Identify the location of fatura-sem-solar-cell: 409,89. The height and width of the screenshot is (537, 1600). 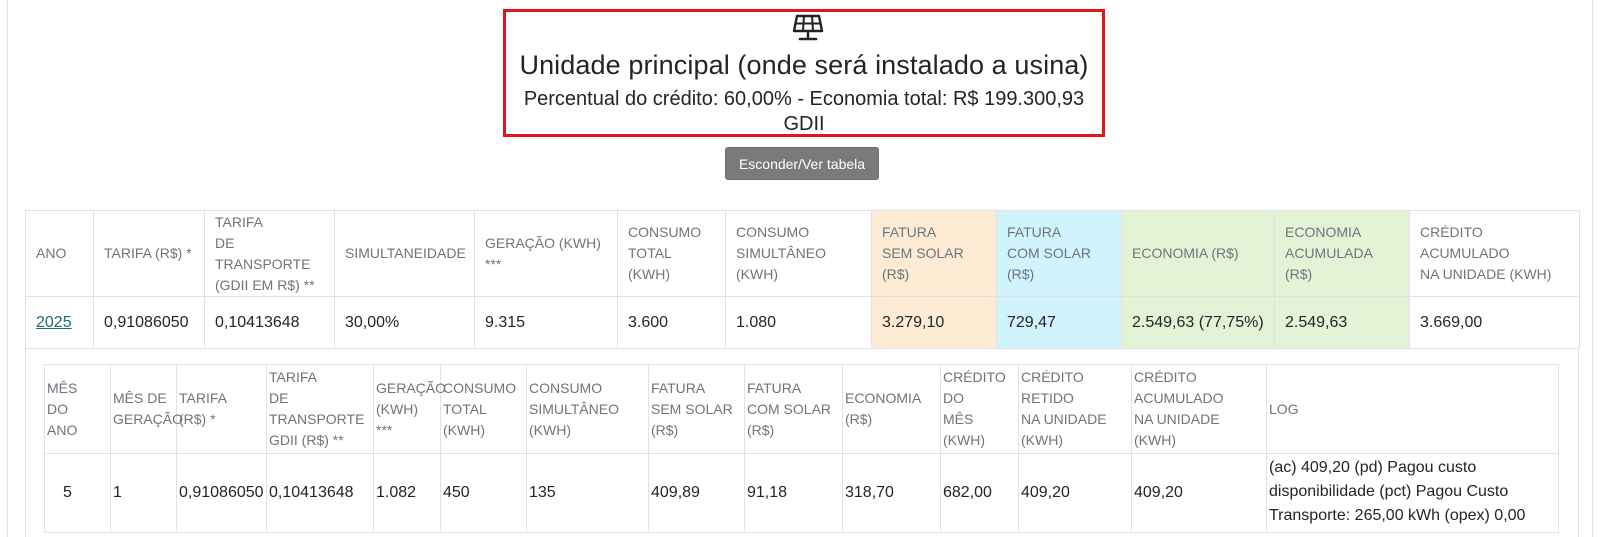
(696, 493).